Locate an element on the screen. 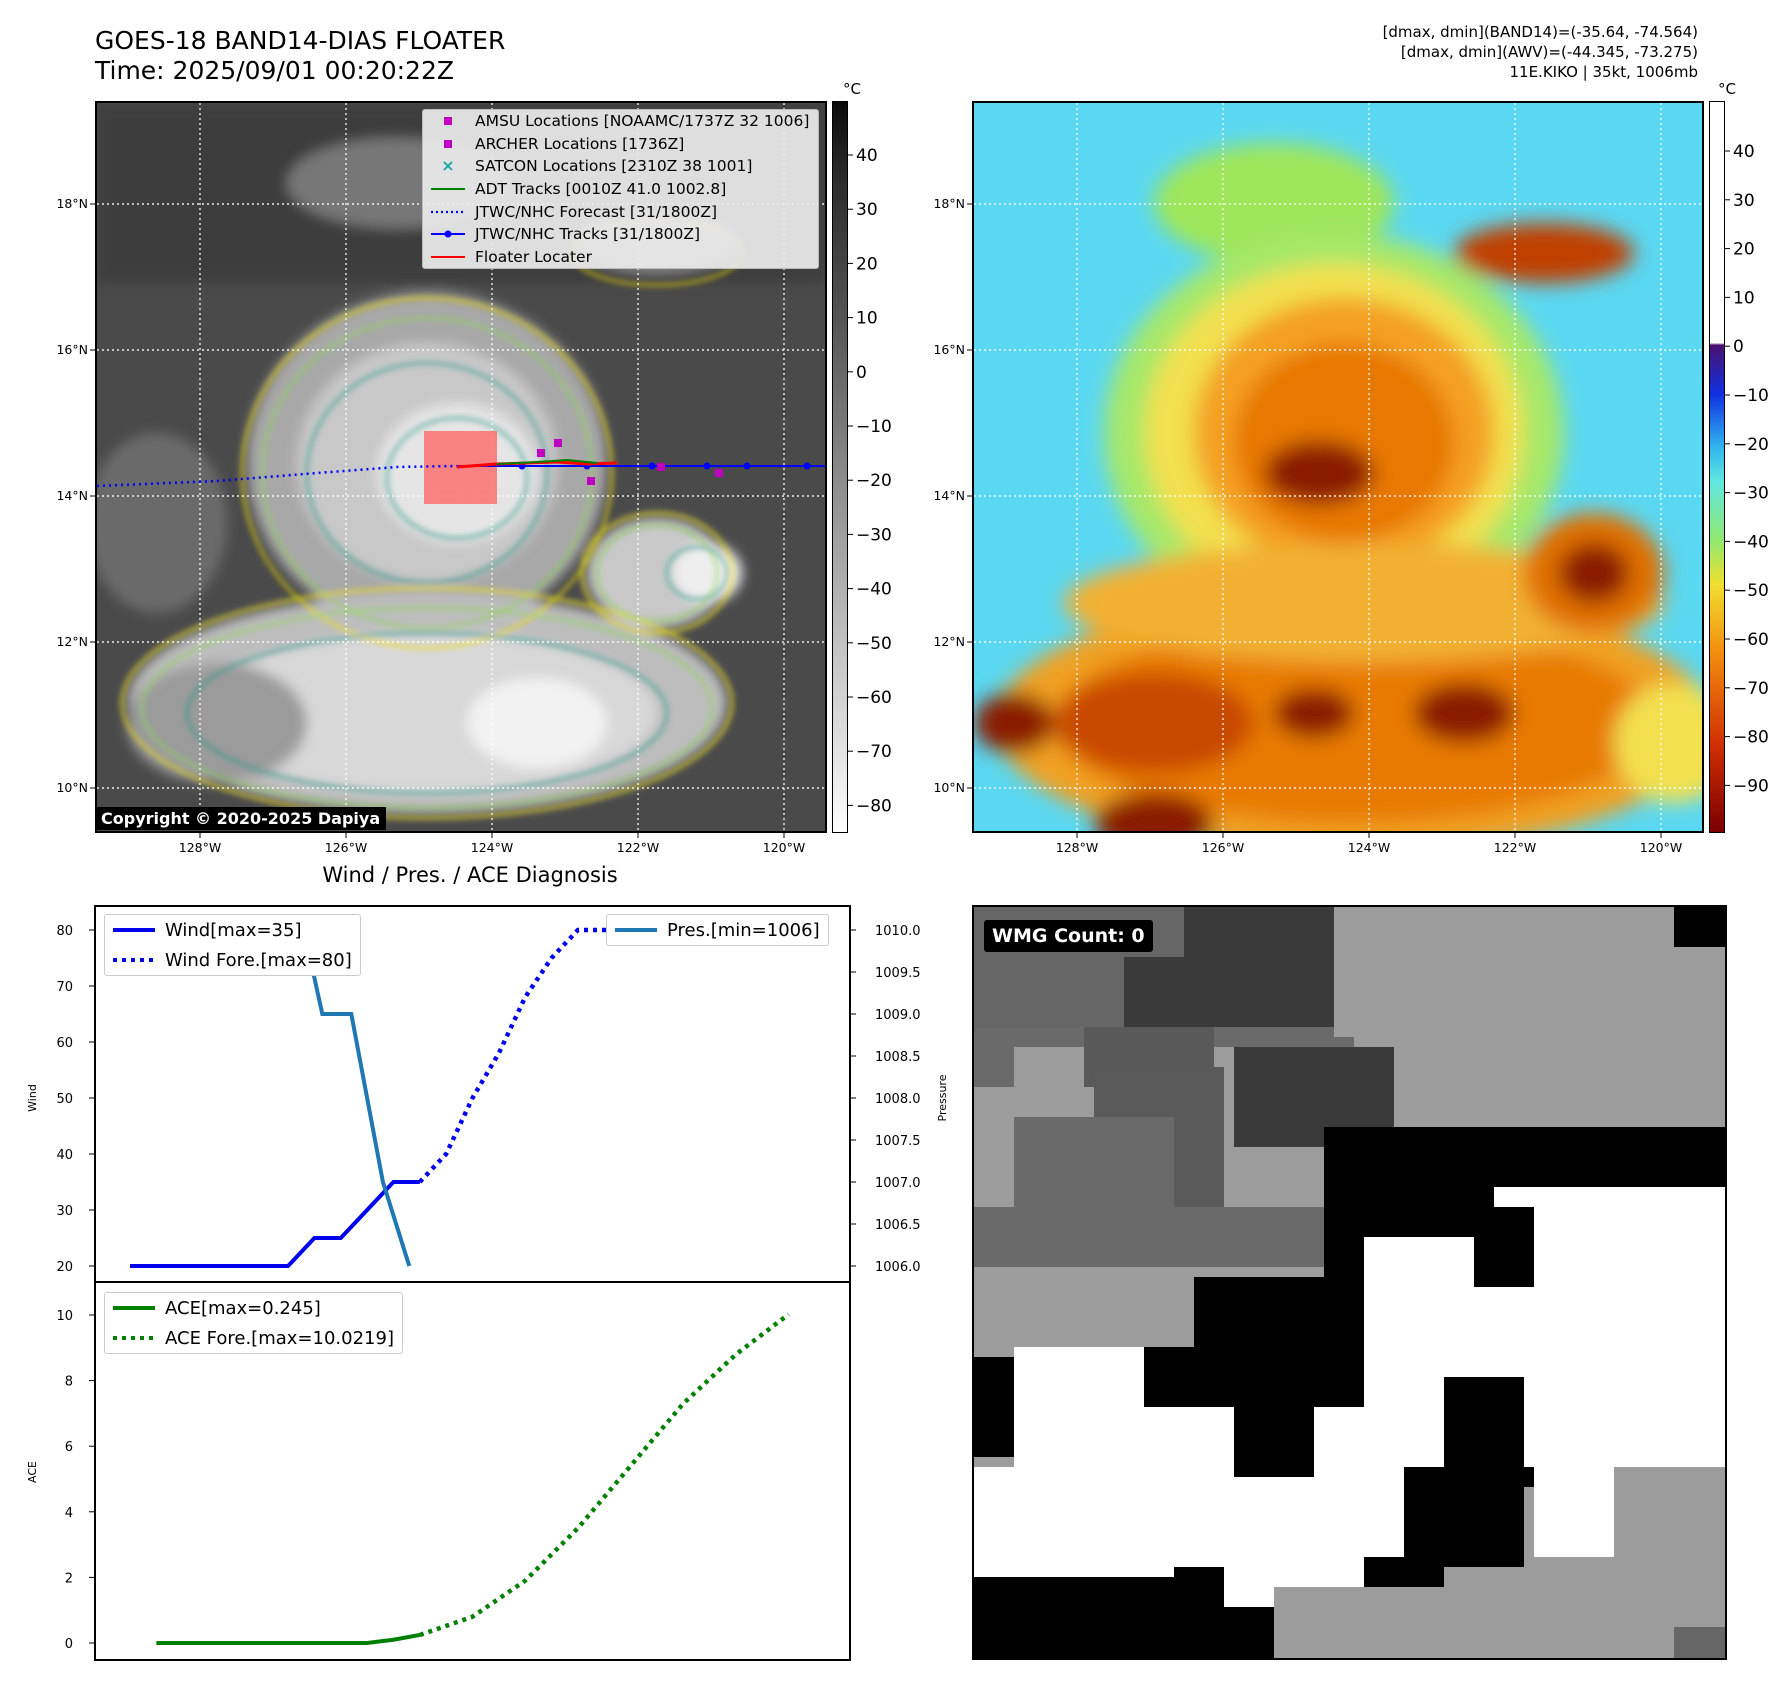 This screenshot has height=1690, width=1788. chart-legend-label: ACE Fore.[max=10.0219] is located at coordinates (279, 1338).